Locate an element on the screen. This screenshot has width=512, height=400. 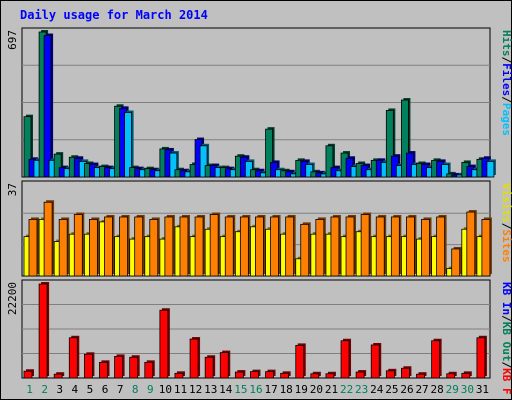
x-label-day: 28 is located at coordinates (437, 389).